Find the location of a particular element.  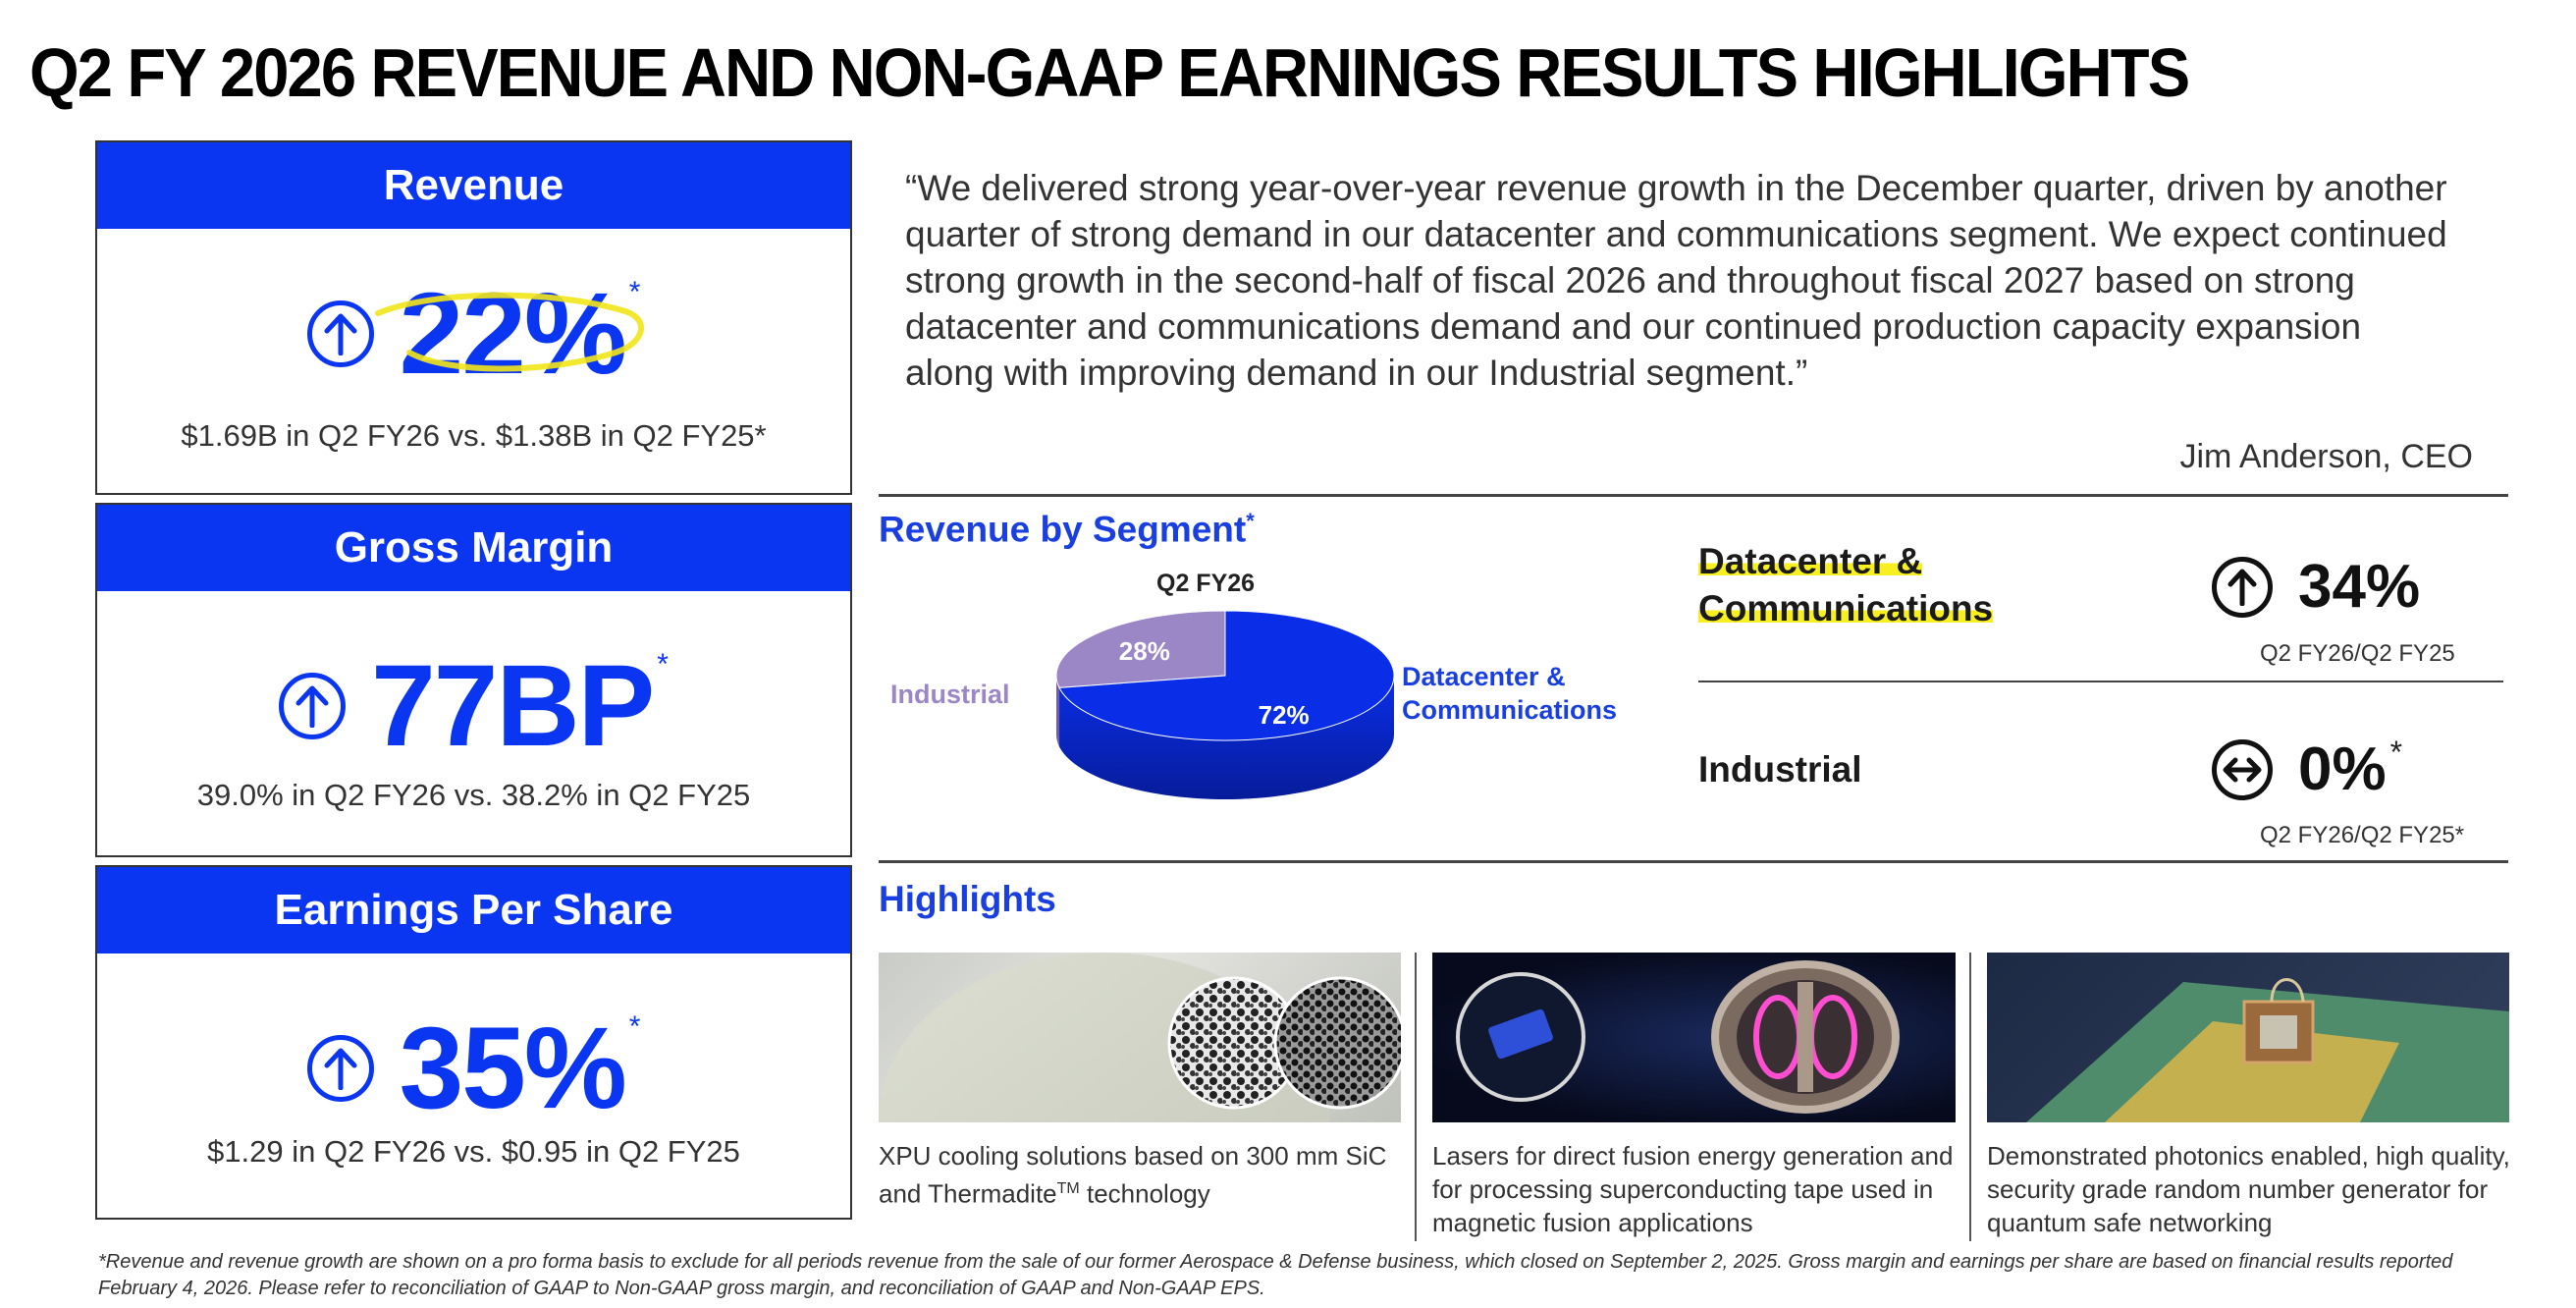

segment-growth-datacenter: 34% is located at coordinates (2316, 587).